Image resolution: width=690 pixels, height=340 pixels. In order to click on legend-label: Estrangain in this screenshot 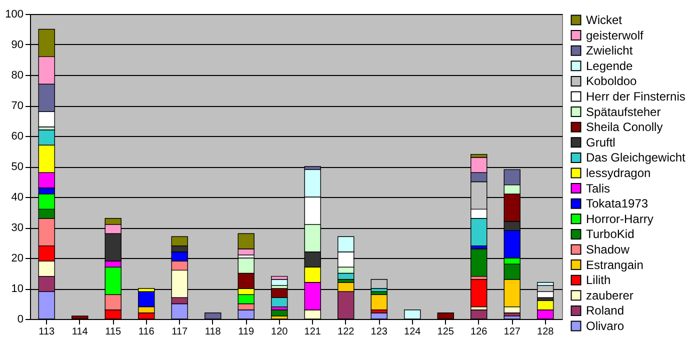, I will do `click(615, 265)`.